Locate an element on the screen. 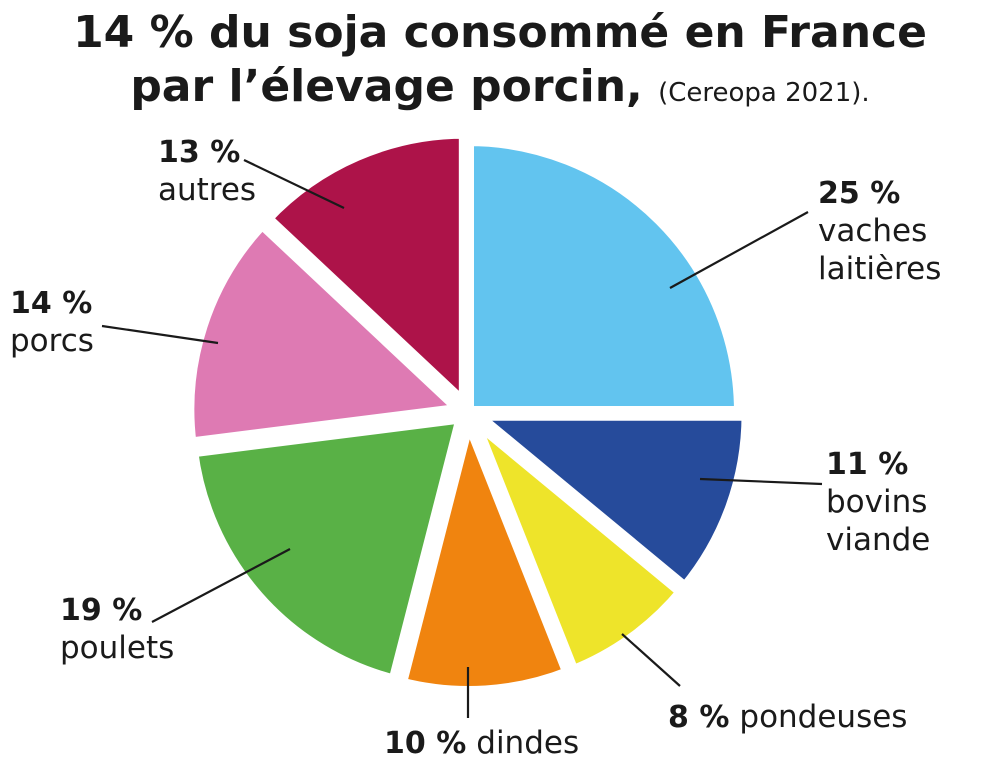 The height and width of the screenshot is (766, 1000). chart-title-line2: par l’élevage porcin, (Cereopa 2021). is located at coordinates (500, 90).